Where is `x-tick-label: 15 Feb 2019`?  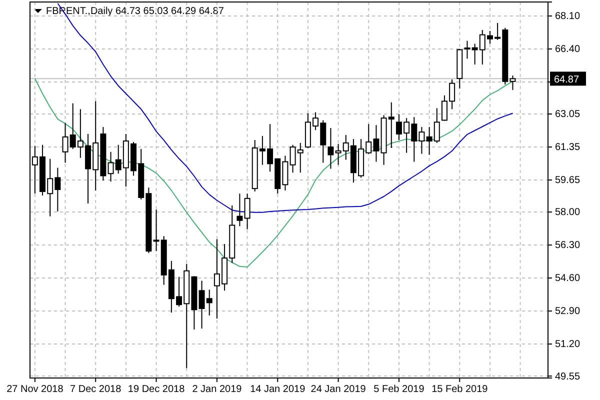 x-tick-label: 15 Feb 2019 is located at coordinates (460, 390).